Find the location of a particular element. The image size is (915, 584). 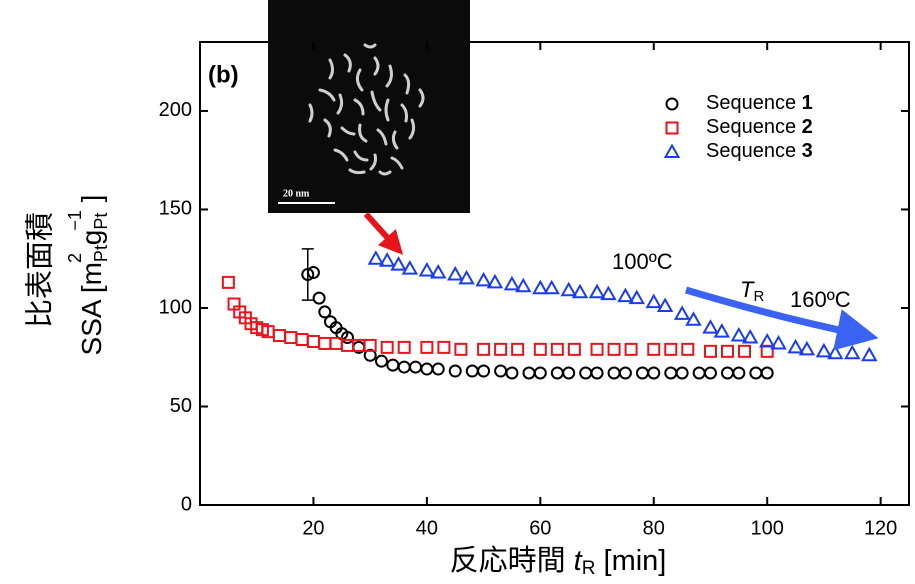

y-label-part: 2 is located at coordinates (75, 258).